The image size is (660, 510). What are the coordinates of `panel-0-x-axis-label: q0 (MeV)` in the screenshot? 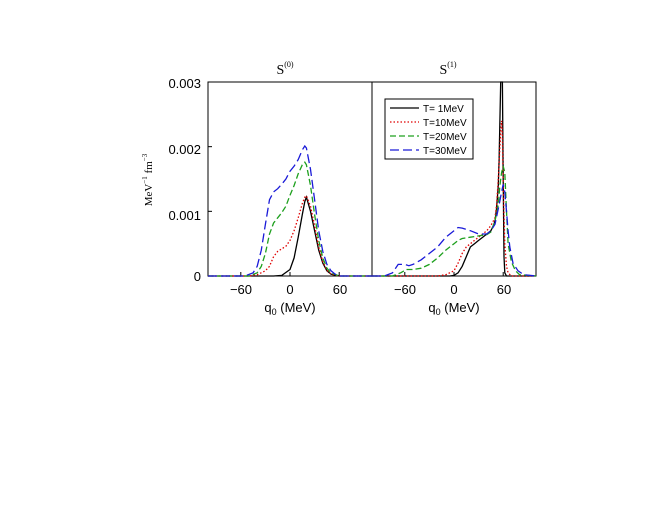 It's located at (289, 308).